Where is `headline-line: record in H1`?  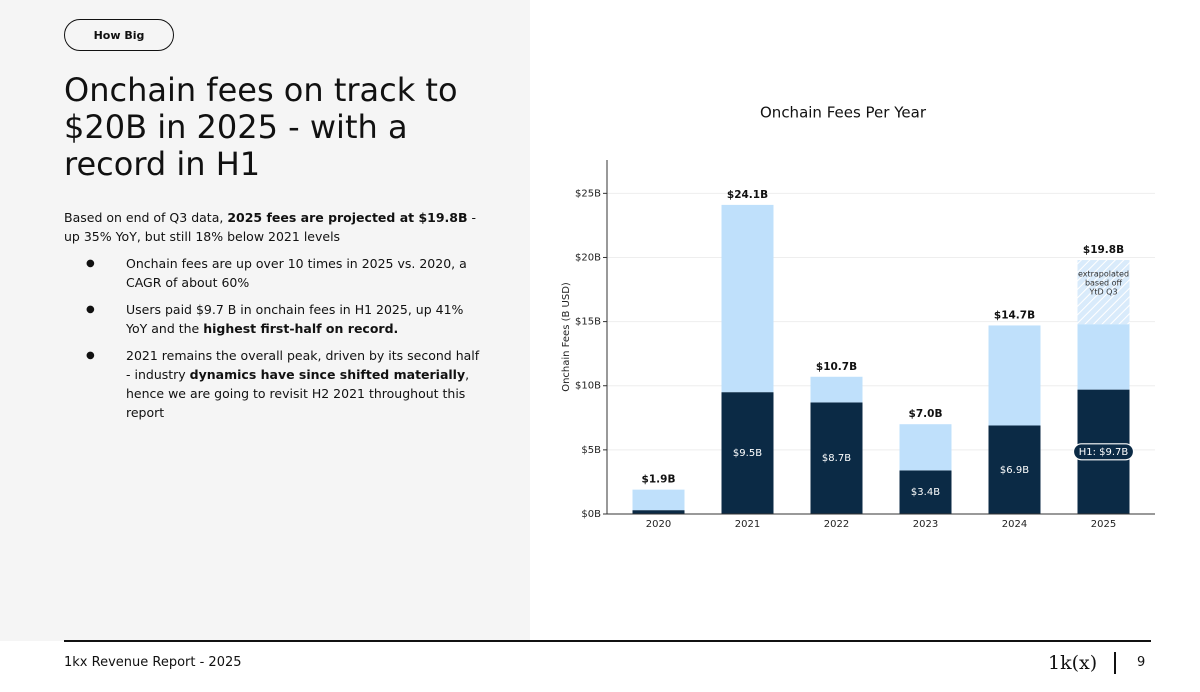
headline-line: record in H1 is located at coordinates (162, 164).